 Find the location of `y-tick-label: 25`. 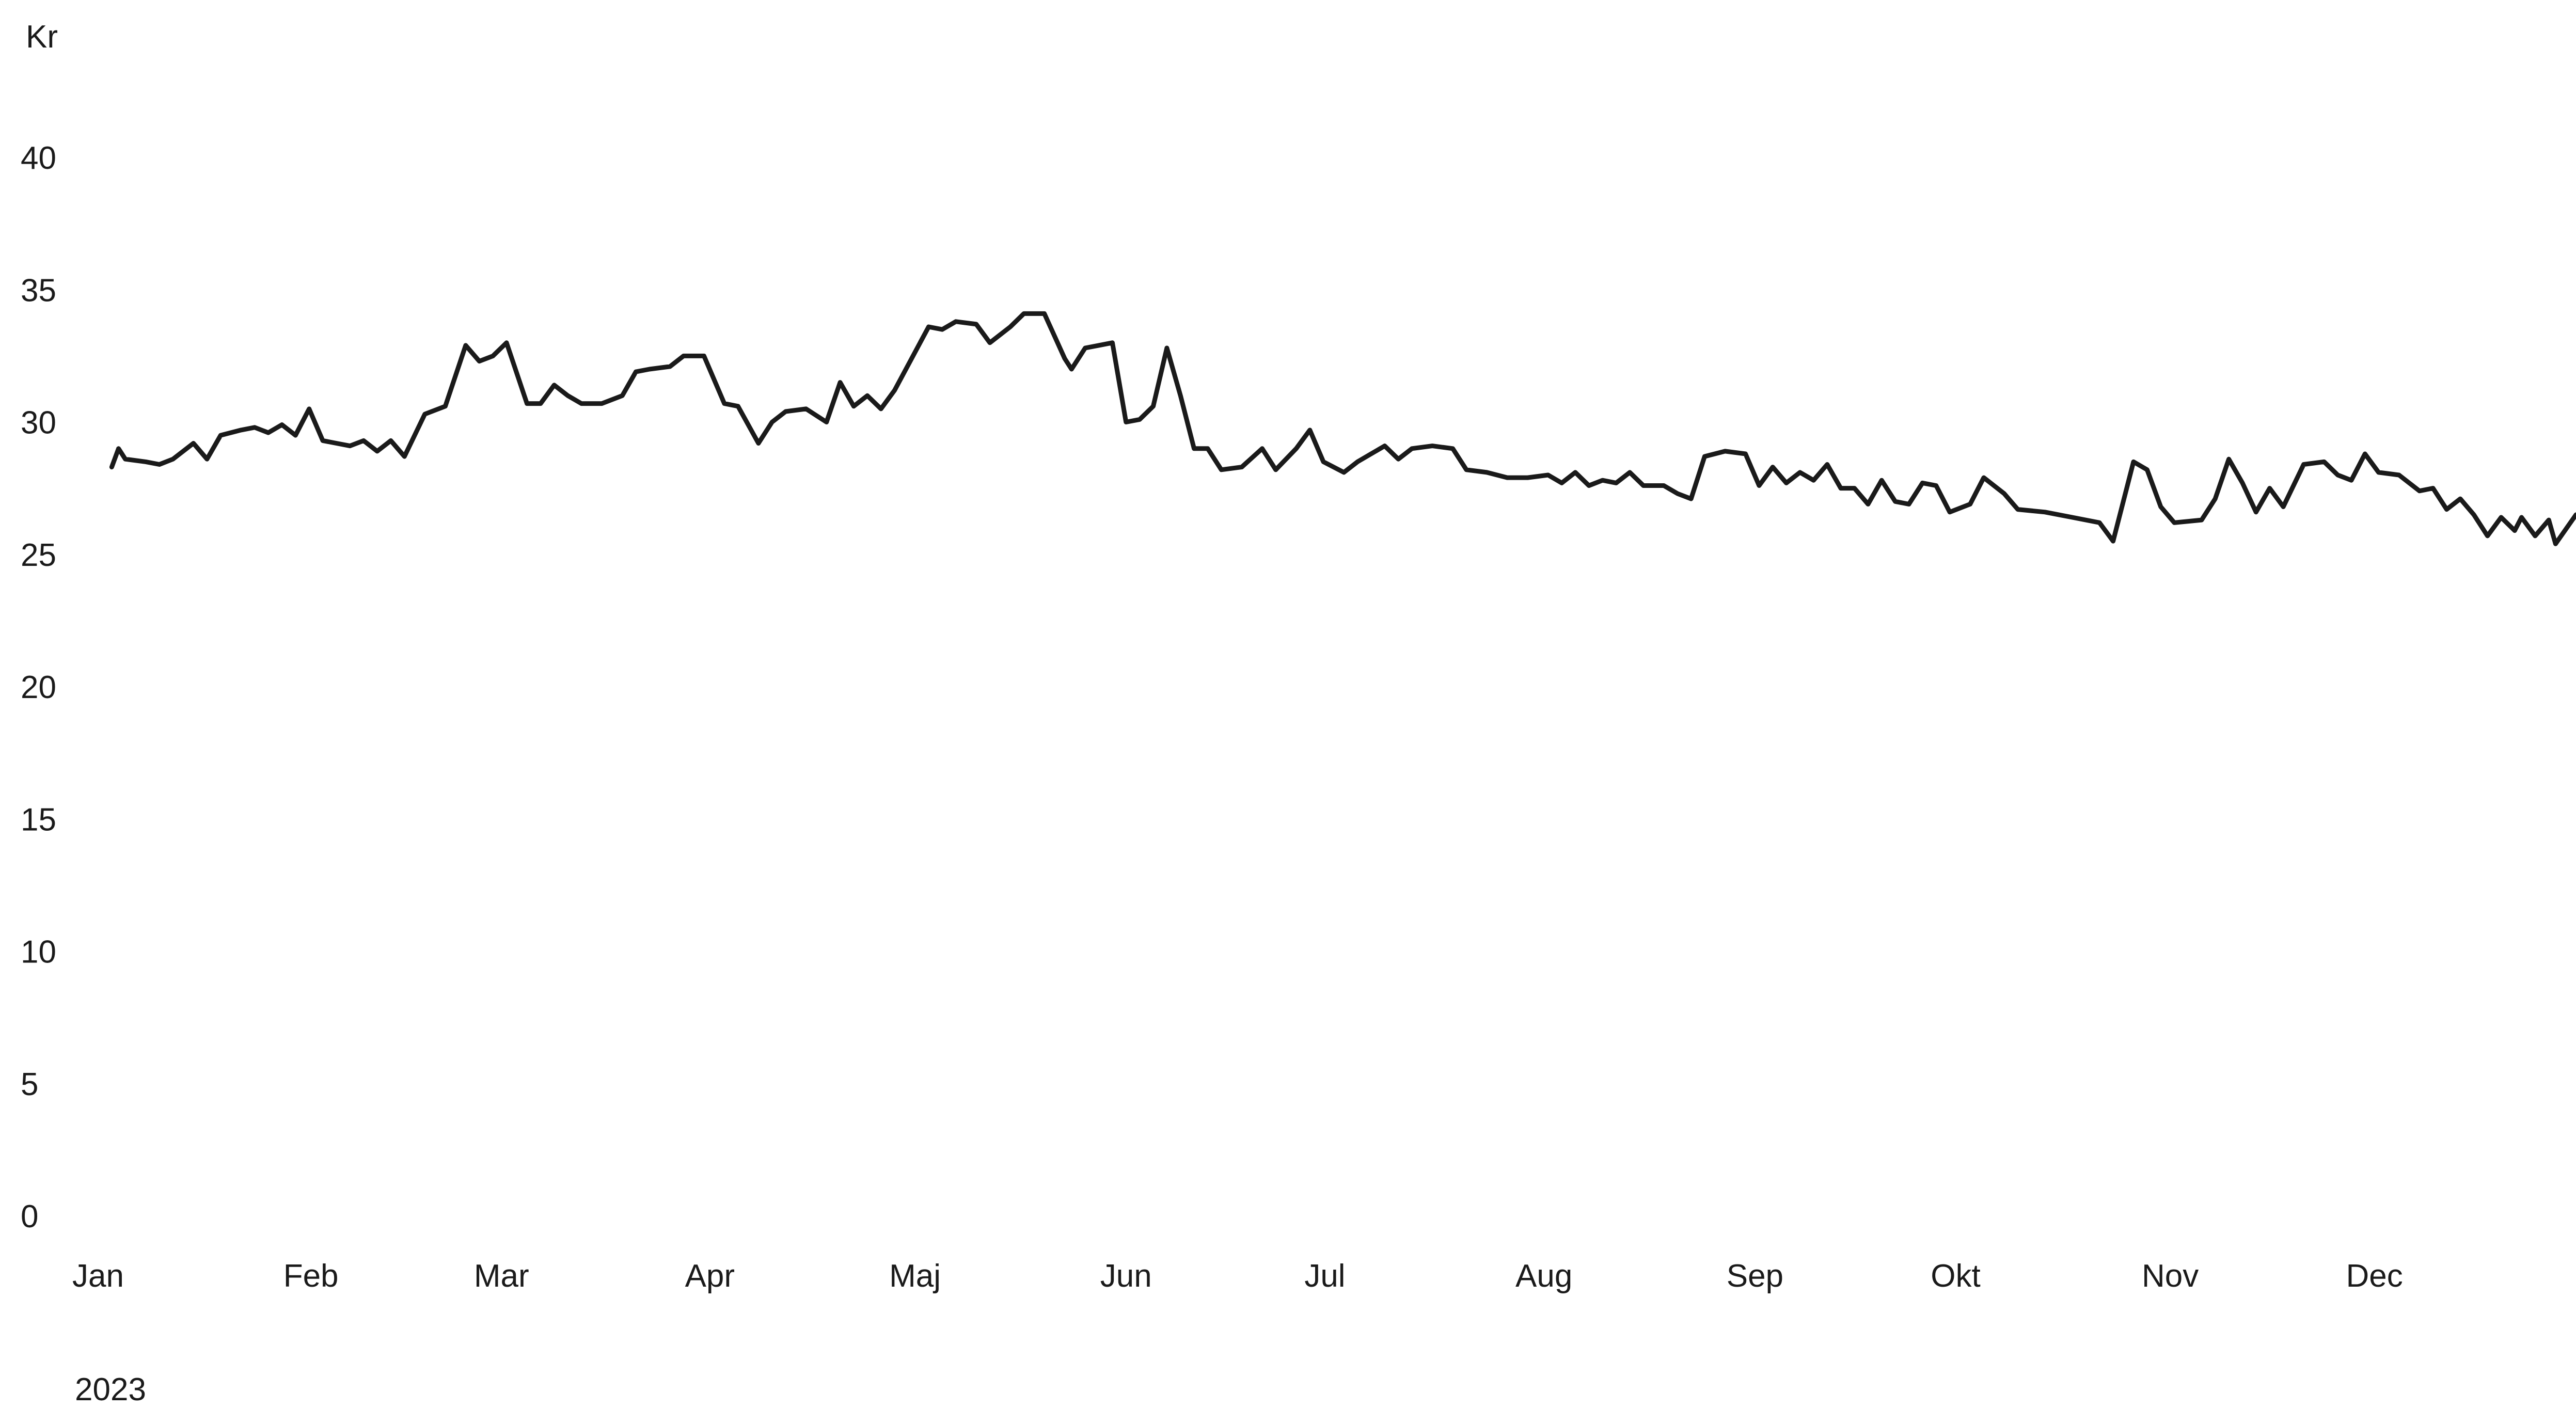

y-tick-label: 25 is located at coordinates (38, 555).